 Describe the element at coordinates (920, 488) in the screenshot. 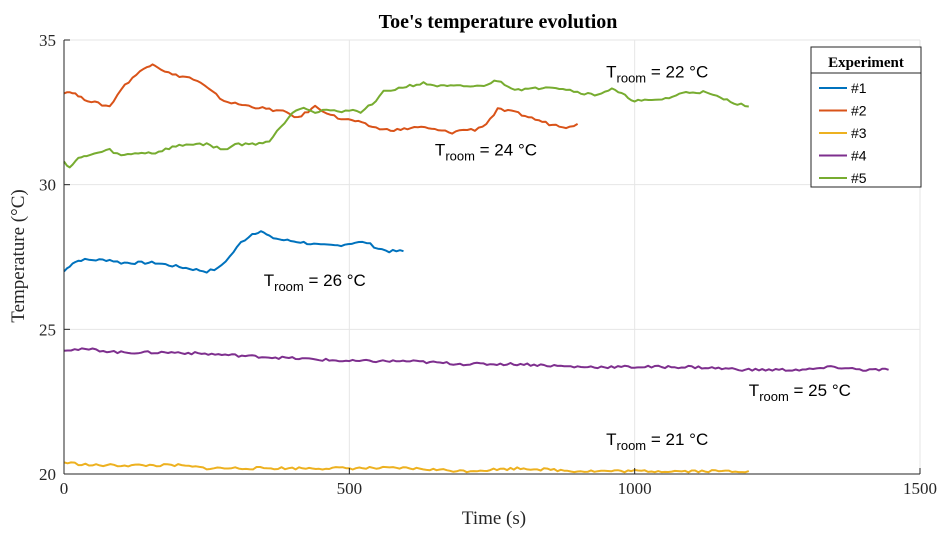

I see `x-tick-label: 1500` at that location.